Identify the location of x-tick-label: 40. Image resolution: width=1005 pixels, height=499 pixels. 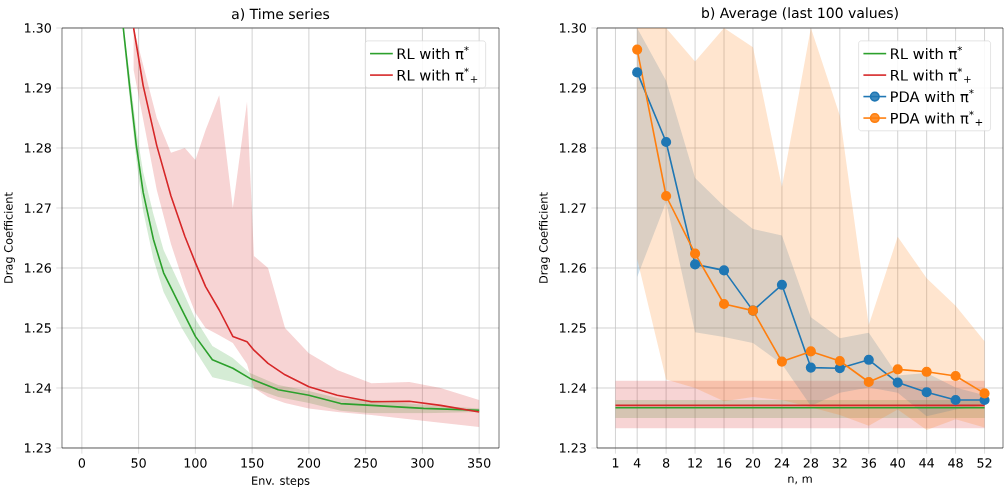
(897, 463).